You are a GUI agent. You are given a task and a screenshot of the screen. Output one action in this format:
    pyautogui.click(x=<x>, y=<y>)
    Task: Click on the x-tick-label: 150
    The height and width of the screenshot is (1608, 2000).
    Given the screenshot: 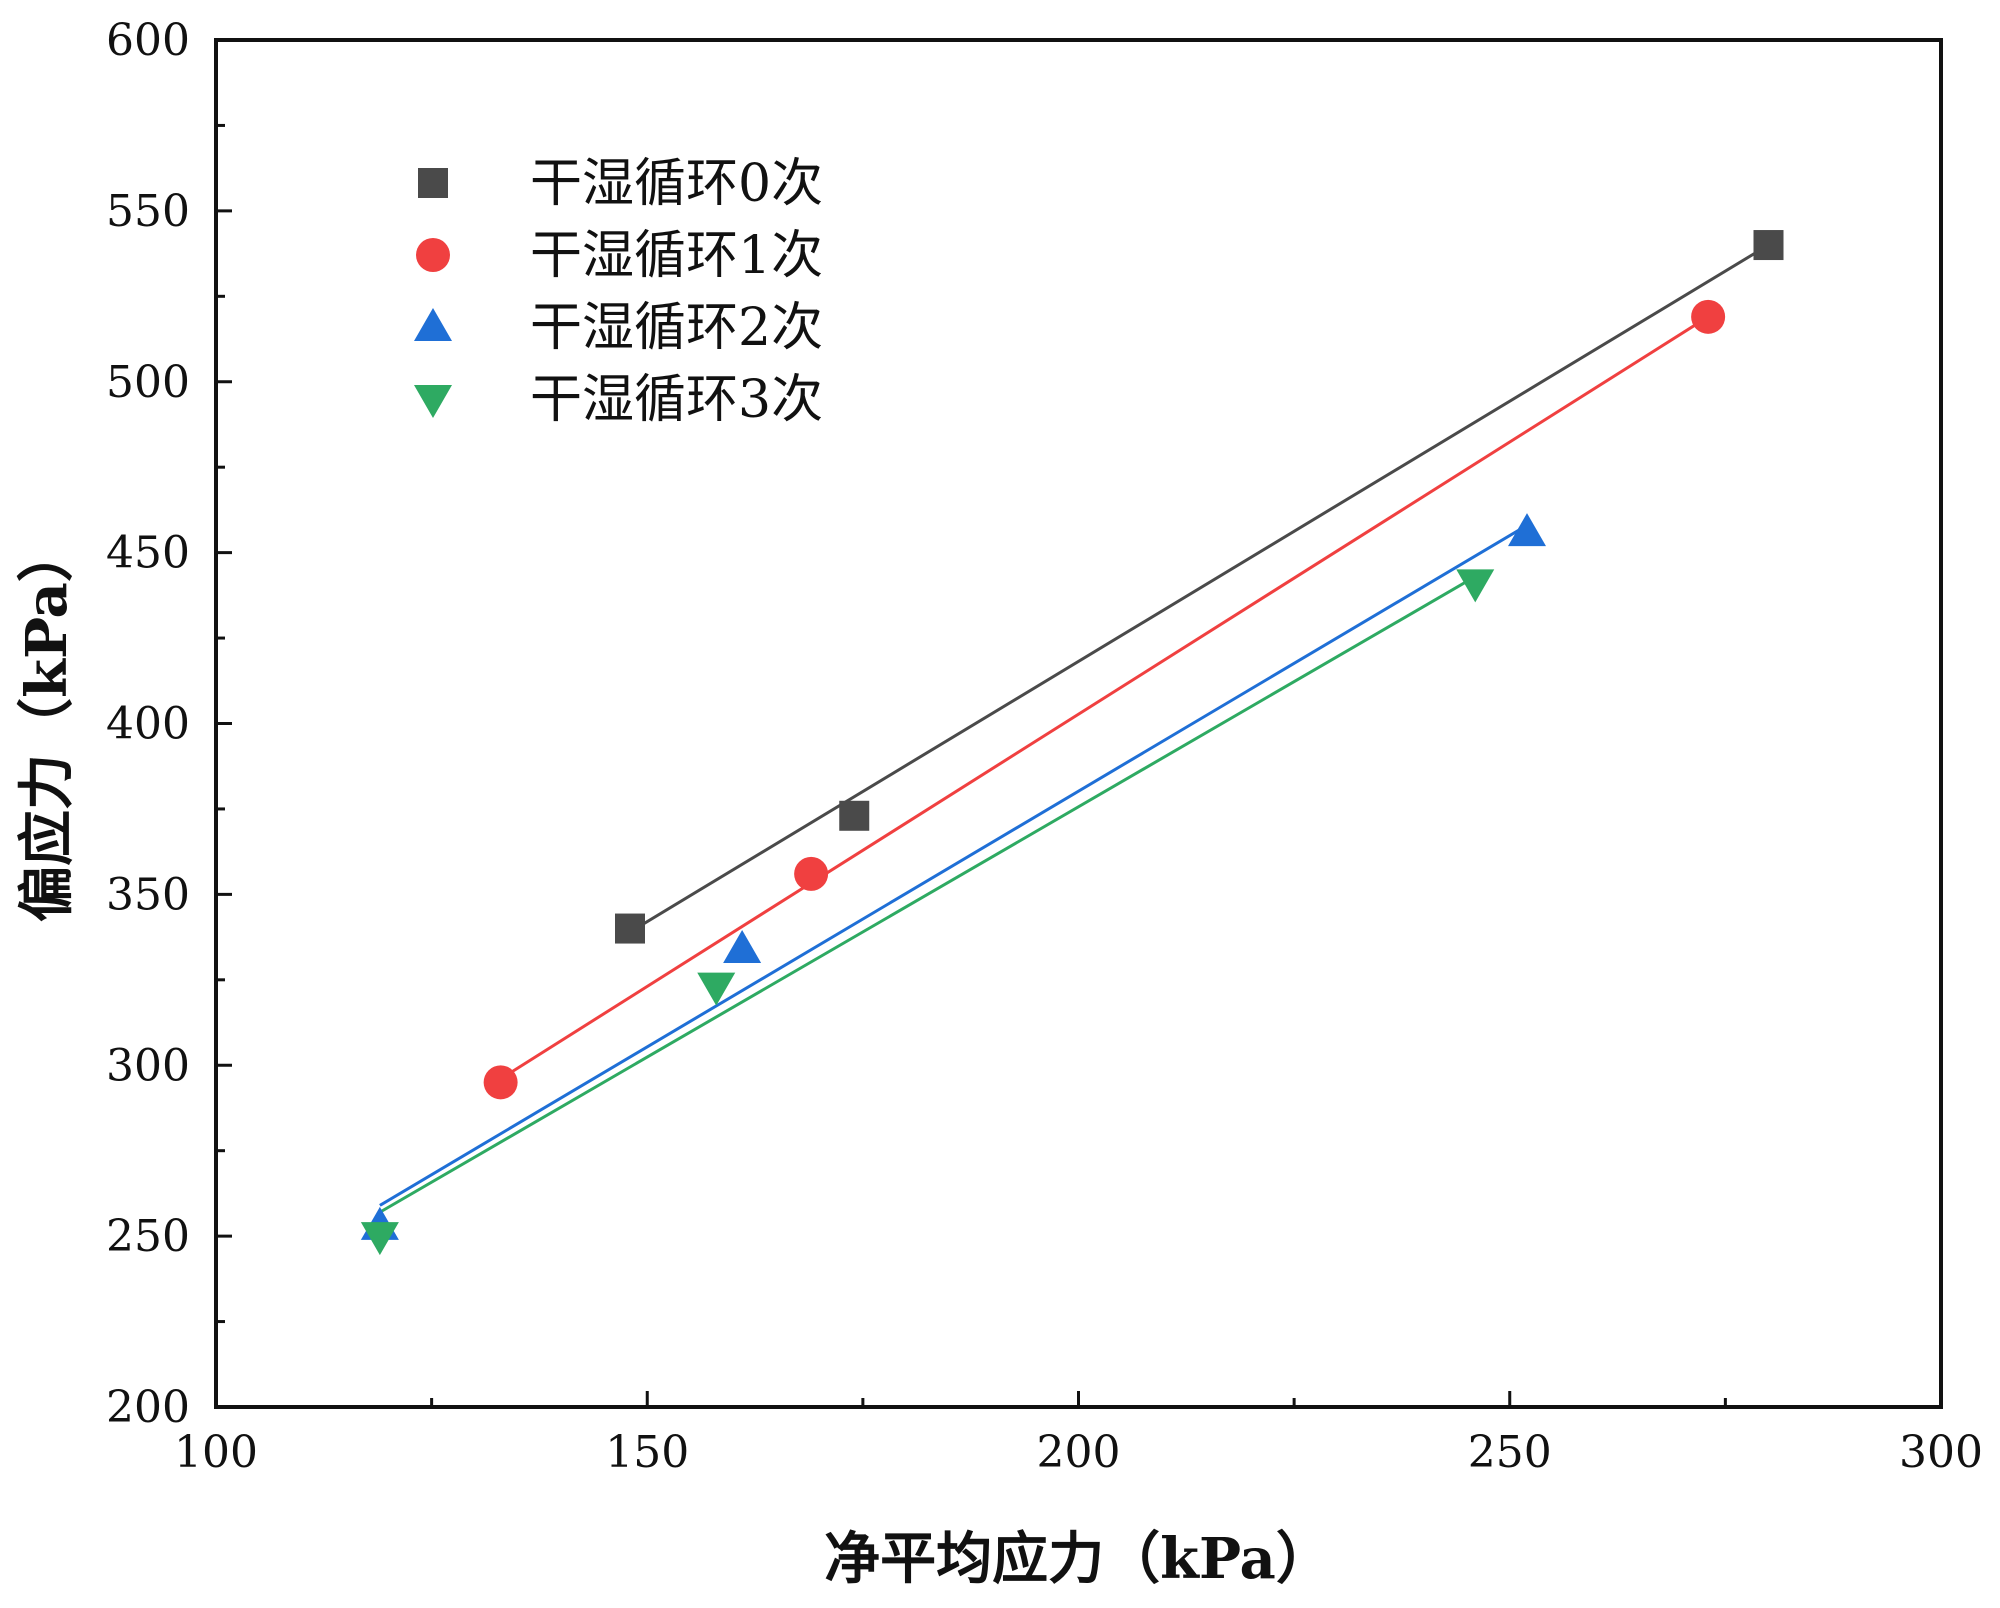 What is the action you would take?
    pyautogui.click(x=647, y=1452)
    